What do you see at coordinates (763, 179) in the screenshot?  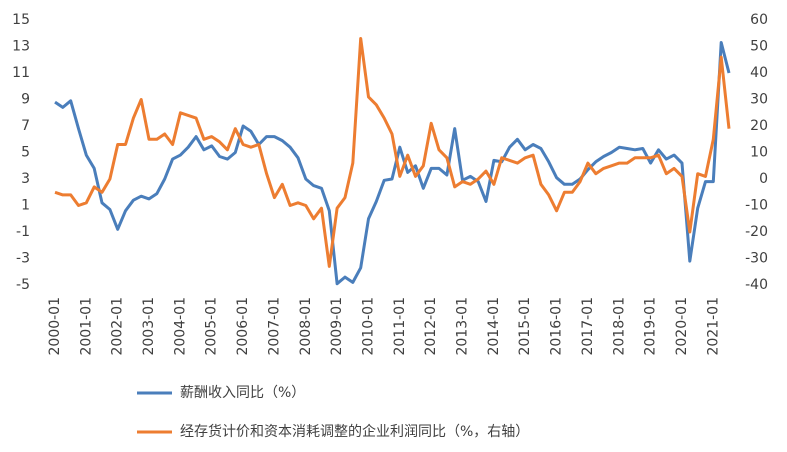 I see `y2-tick-label: 0` at bounding box center [763, 179].